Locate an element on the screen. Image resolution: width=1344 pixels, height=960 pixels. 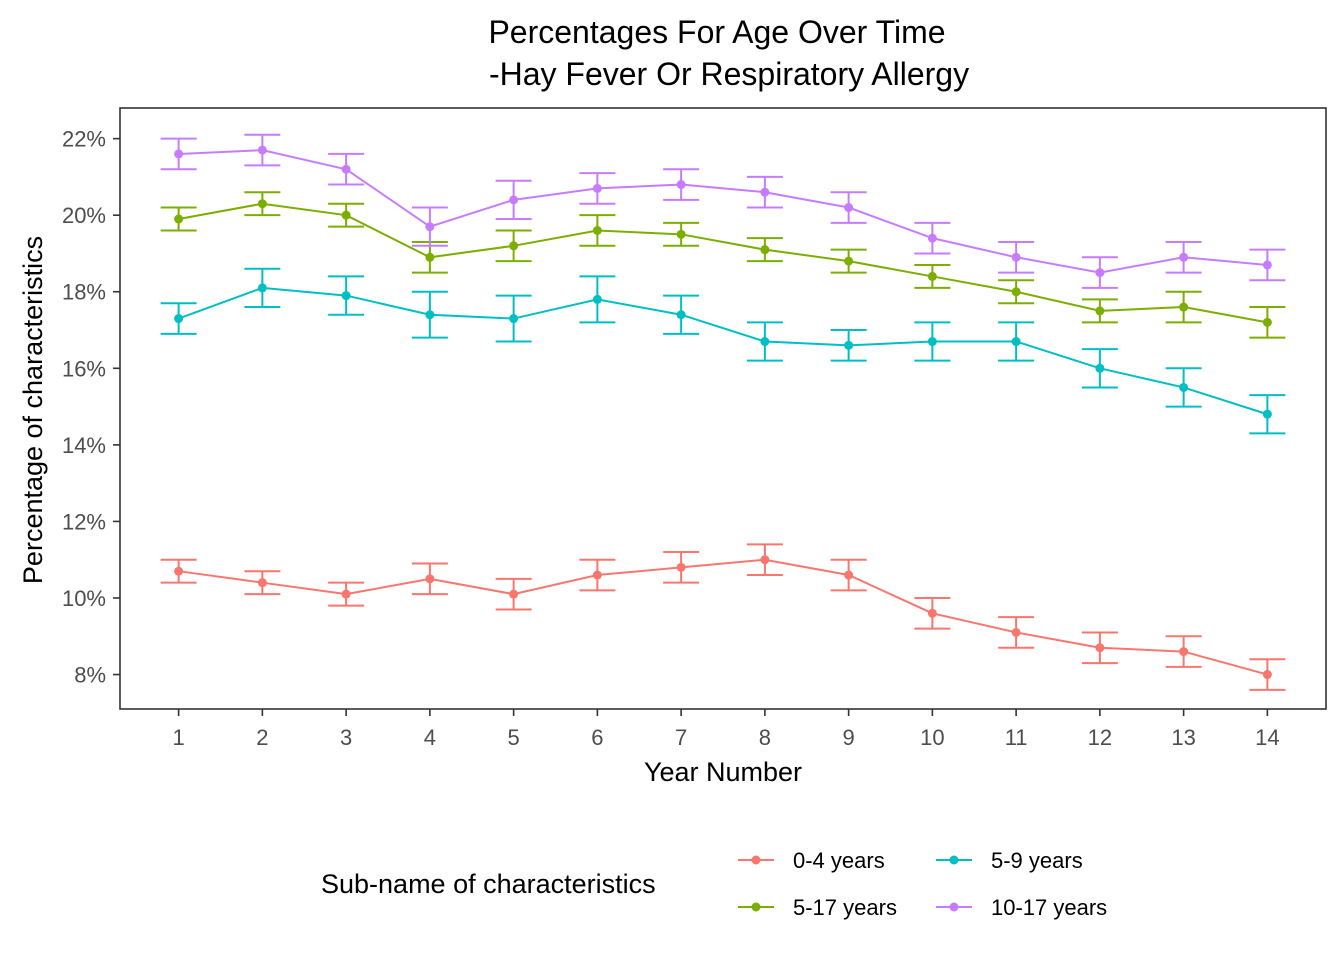
series-5-9-years is located at coordinates (723, 351).